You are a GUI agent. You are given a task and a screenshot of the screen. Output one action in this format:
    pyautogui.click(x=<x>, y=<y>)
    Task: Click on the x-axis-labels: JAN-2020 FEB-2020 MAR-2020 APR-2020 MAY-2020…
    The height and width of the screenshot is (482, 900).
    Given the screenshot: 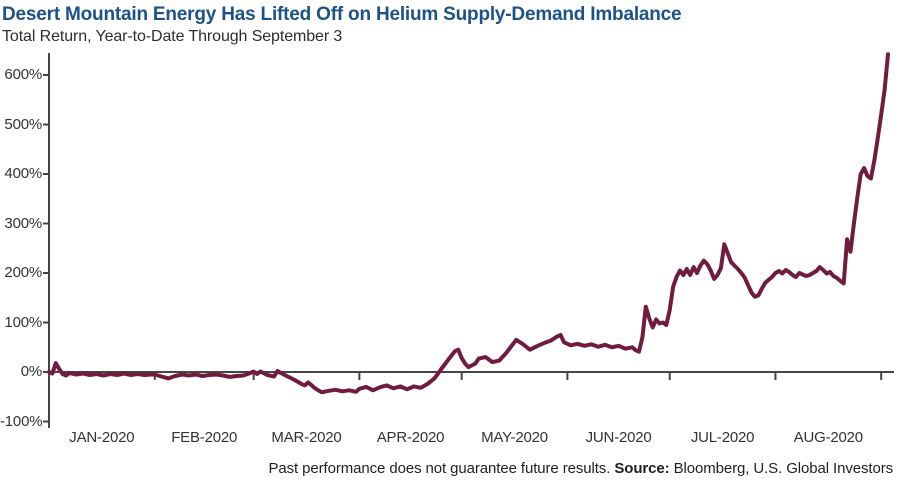 What is the action you would take?
    pyautogui.click(x=450, y=439)
    